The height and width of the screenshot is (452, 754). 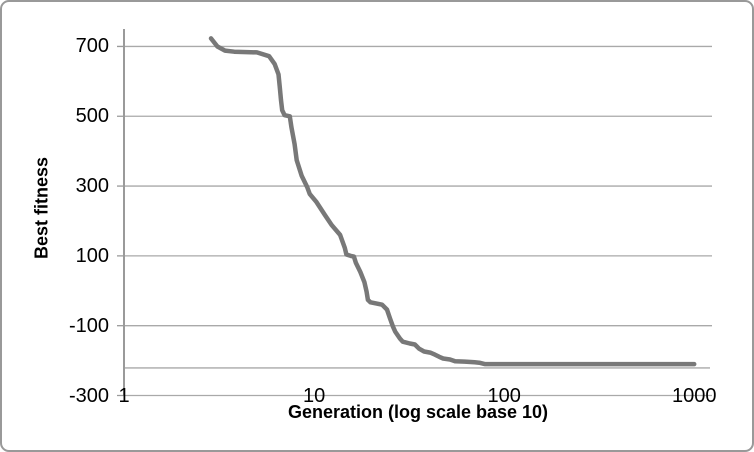 I want to click on y-tick-label-700: 700, so click(x=92, y=46).